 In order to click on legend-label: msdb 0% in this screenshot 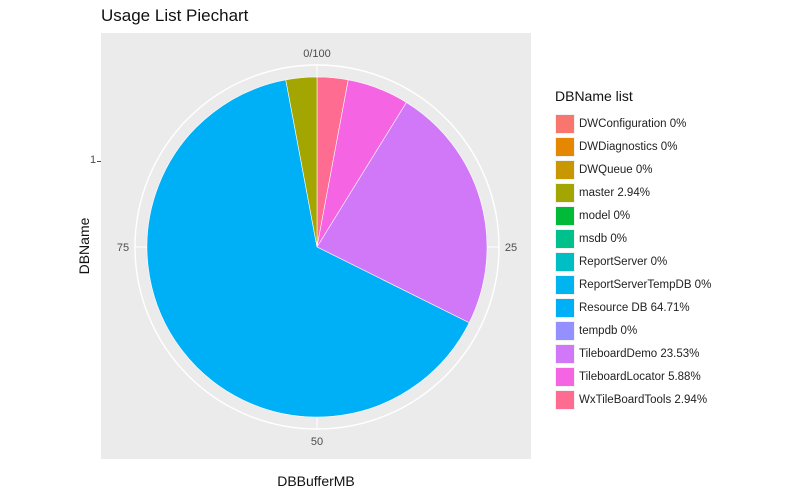, I will do `click(603, 238)`.